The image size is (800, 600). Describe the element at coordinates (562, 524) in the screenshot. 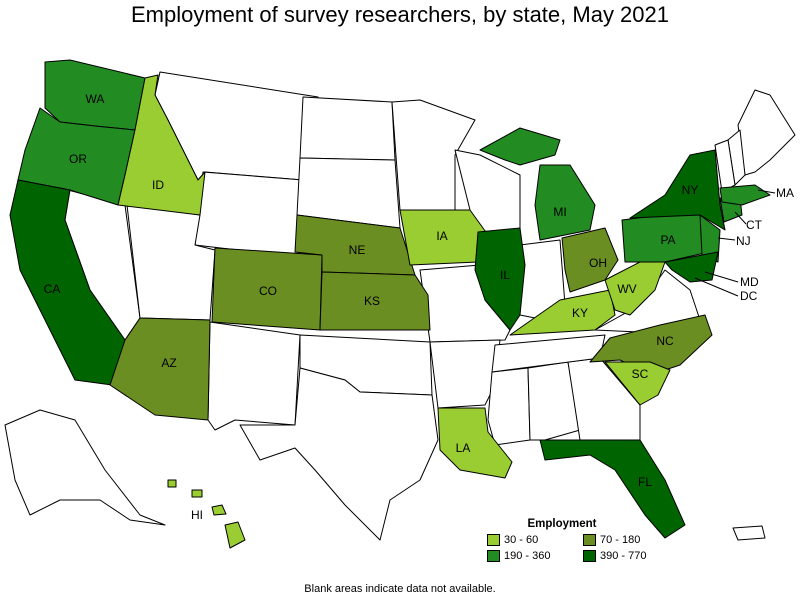

I see `legend-title: Employment` at that location.